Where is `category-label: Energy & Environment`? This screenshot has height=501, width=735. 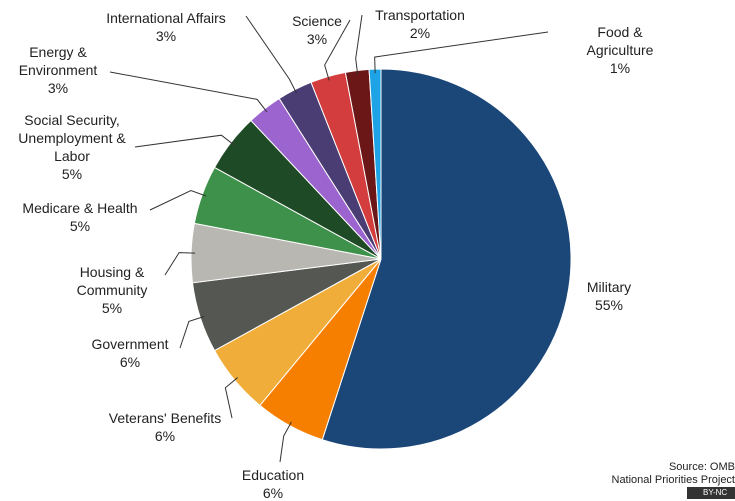
category-label: Energy & Environment is located at coordinates (58, 61).